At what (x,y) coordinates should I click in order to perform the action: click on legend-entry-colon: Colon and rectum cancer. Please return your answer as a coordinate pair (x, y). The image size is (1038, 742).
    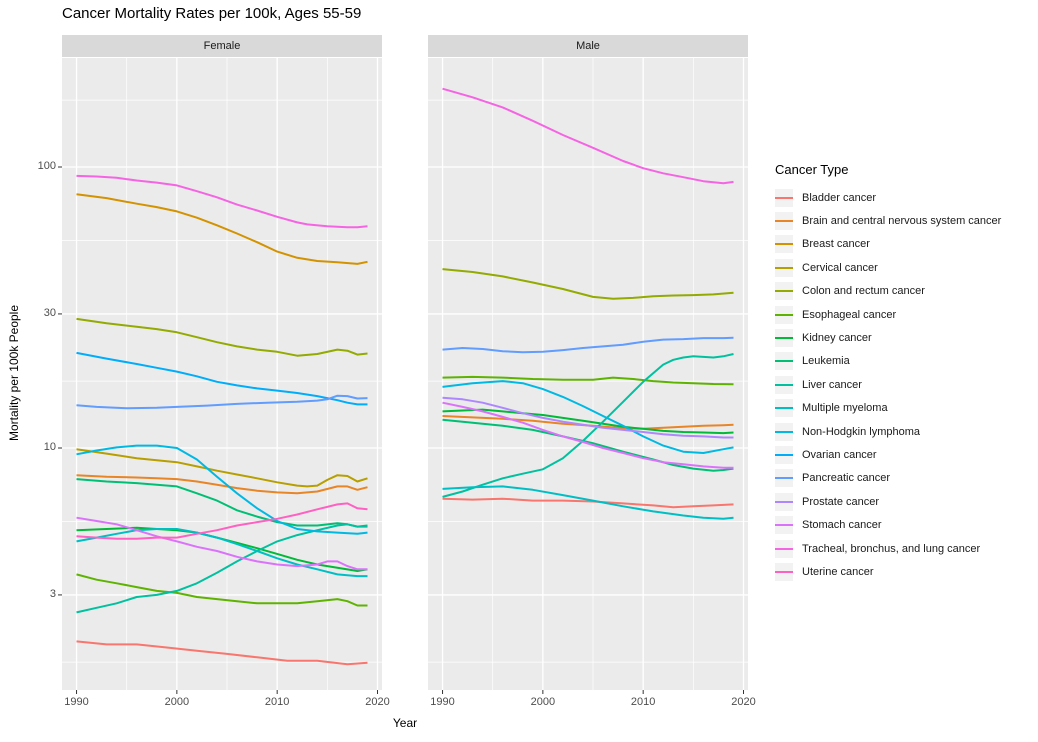
    Looking at the image, I should click on (888, 291).